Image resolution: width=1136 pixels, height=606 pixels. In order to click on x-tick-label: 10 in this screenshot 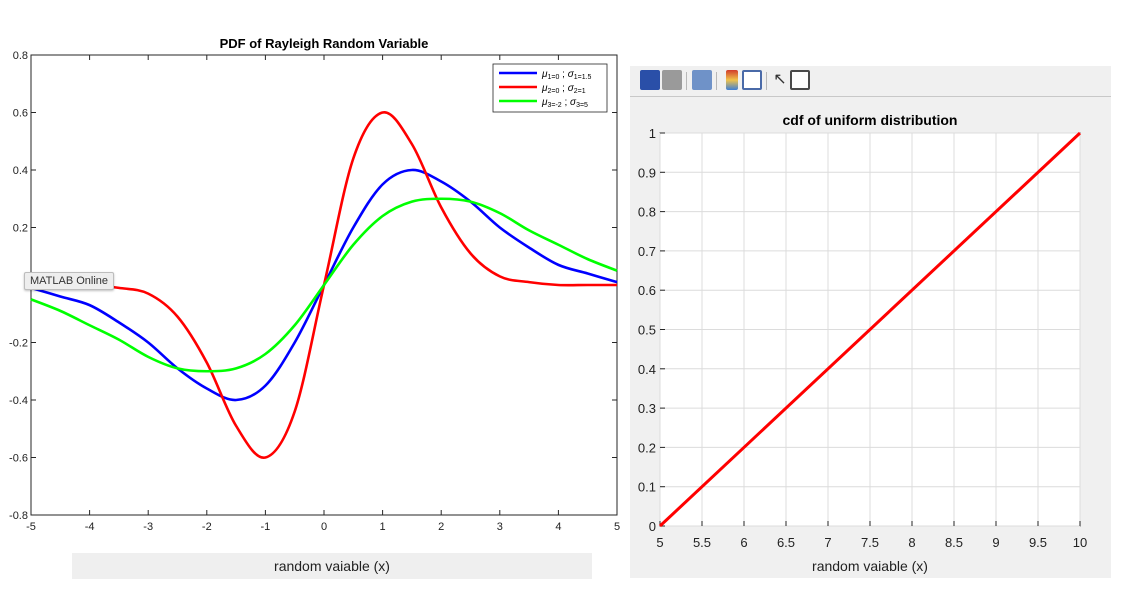, I will do `click(1080, 542)`.